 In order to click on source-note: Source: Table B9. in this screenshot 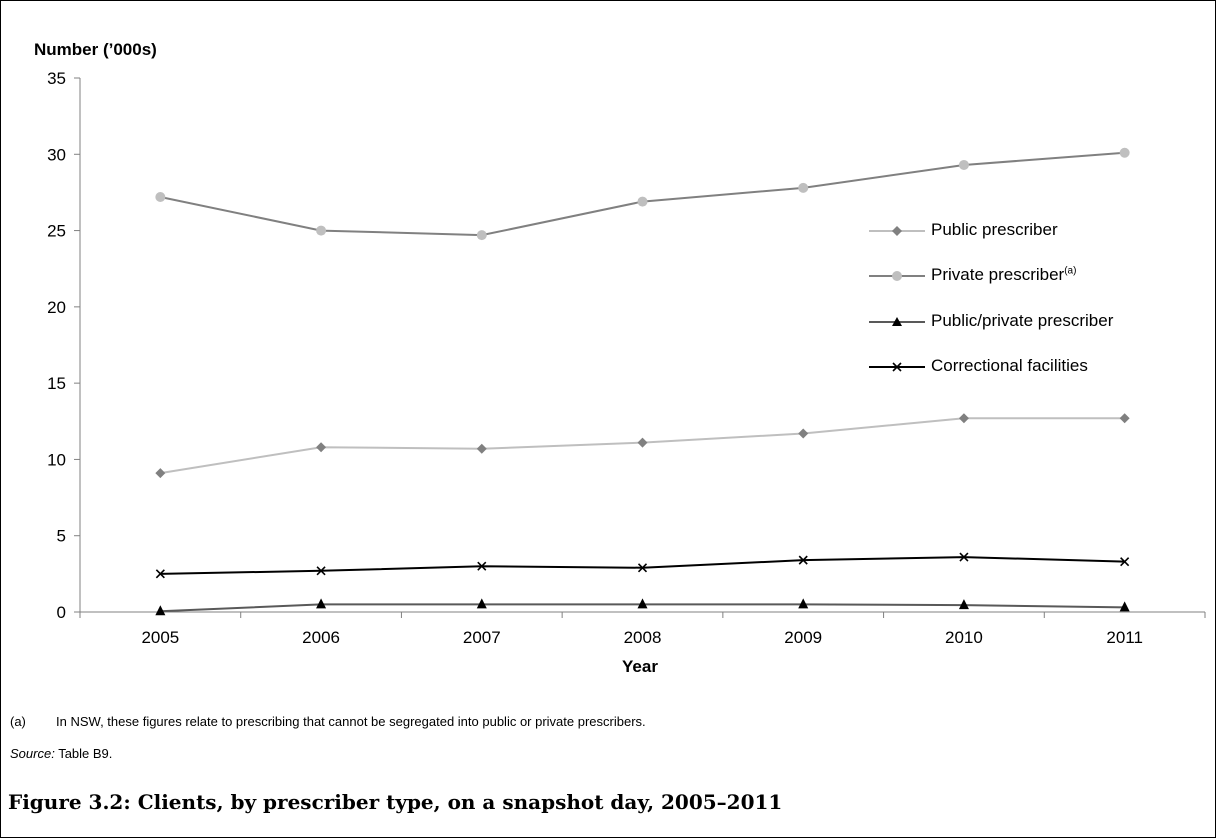, I will do `click(61, 753)`.